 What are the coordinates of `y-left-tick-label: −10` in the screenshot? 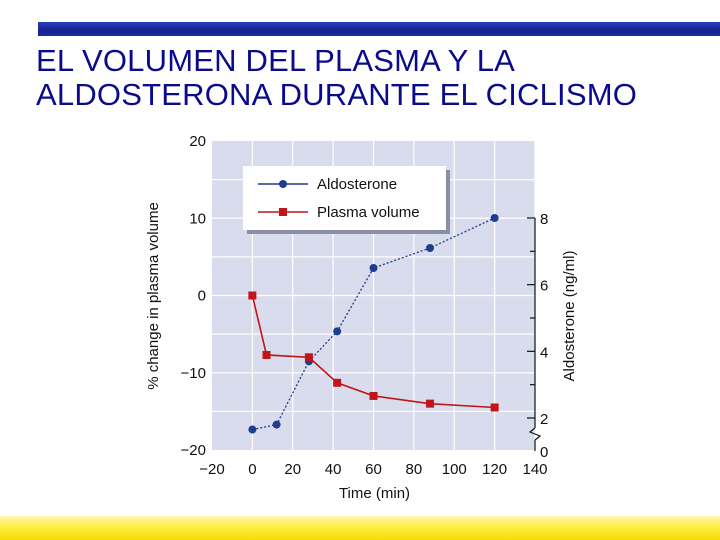 It's located at (193, 373).